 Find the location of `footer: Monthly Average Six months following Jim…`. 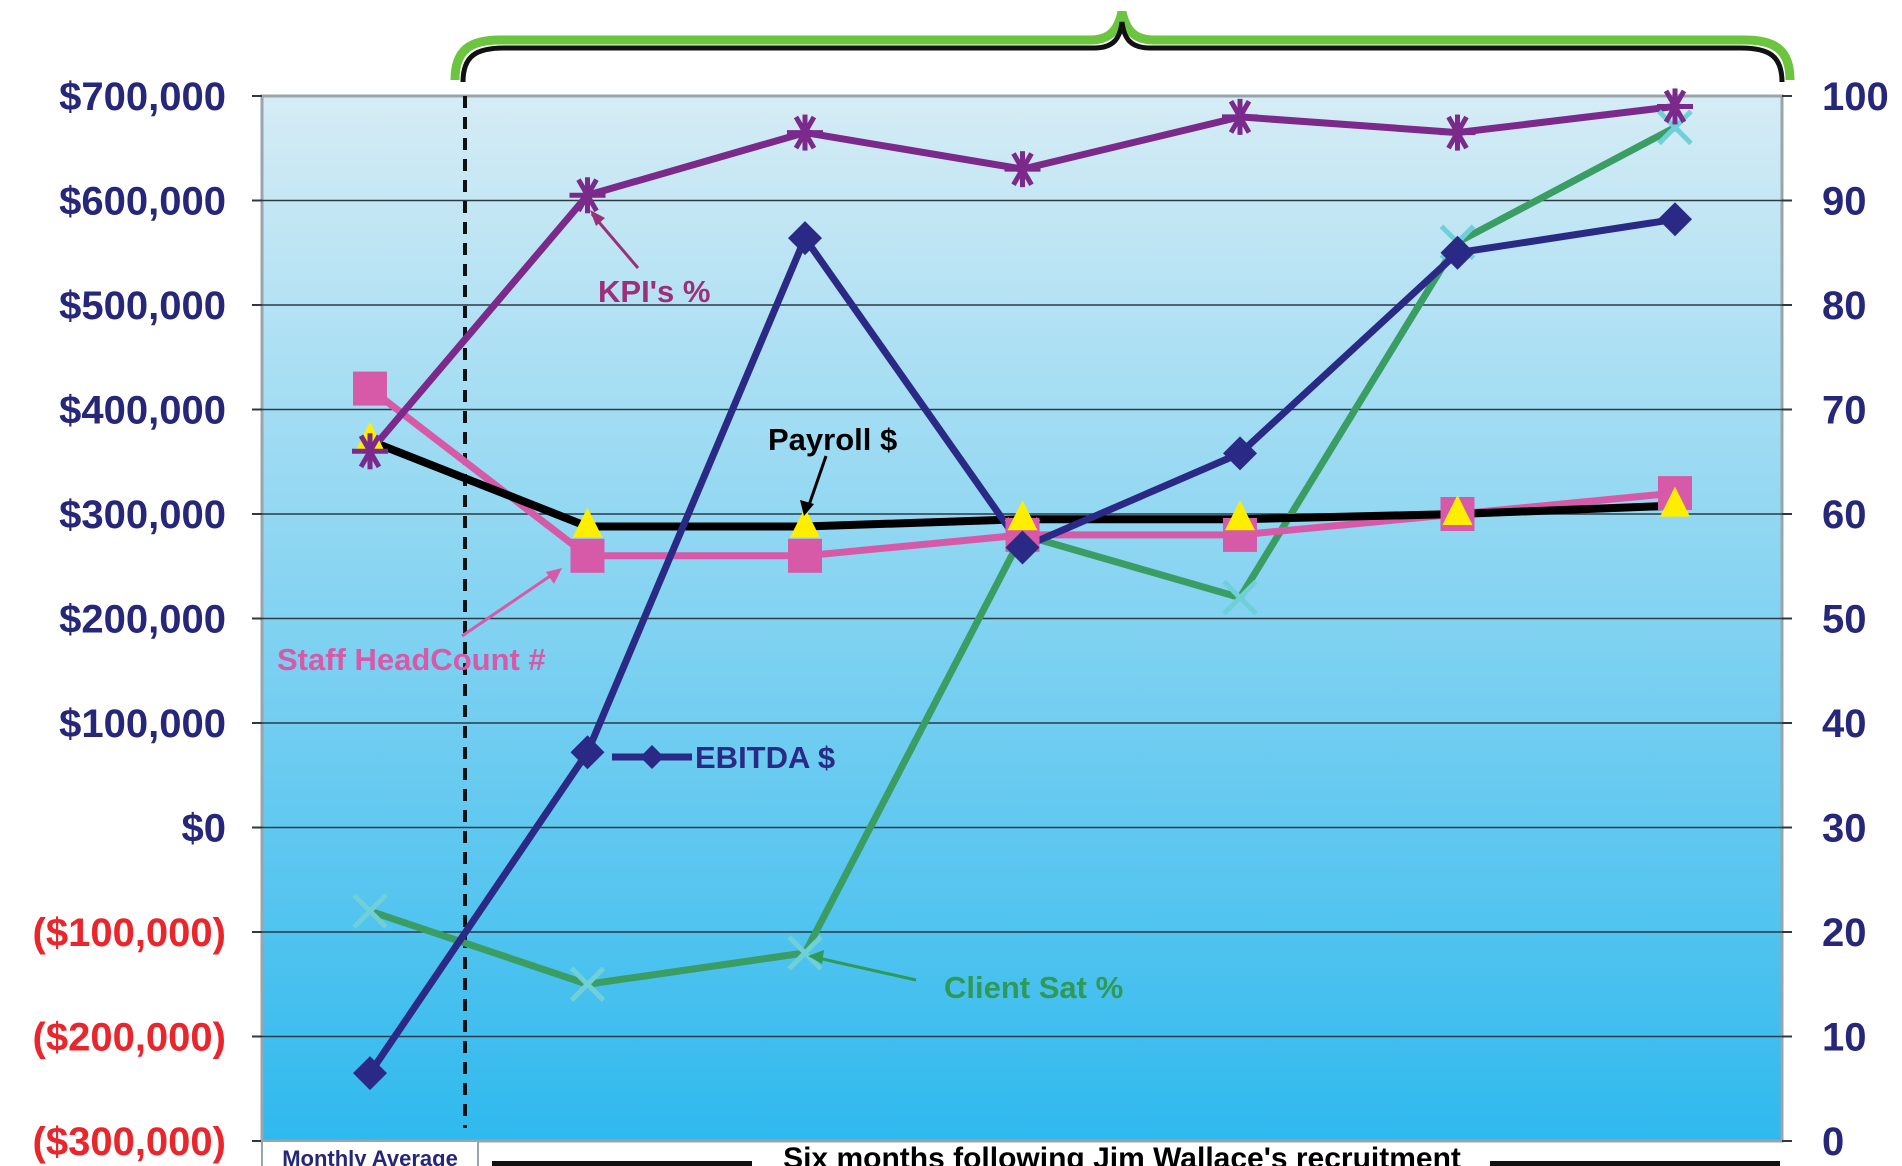

footer: Monthly Average Six months following Jim… is located at coordinates (1020, 1153).